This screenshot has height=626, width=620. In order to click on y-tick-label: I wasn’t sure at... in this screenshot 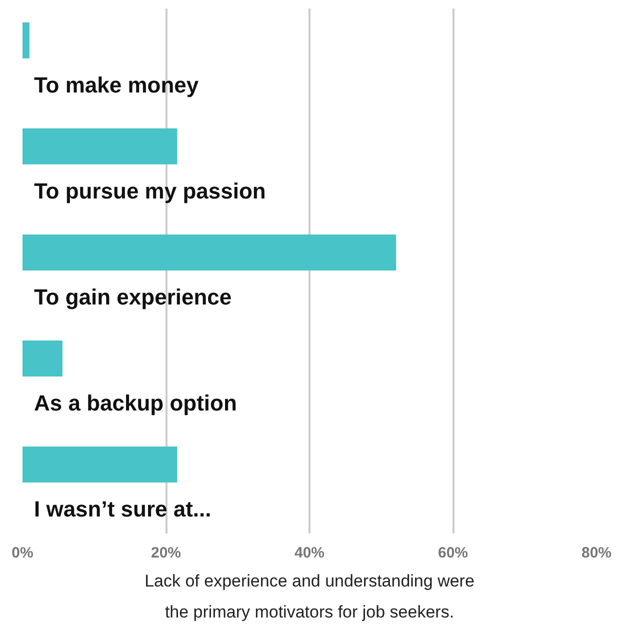, I will do `click(123, 509)`.